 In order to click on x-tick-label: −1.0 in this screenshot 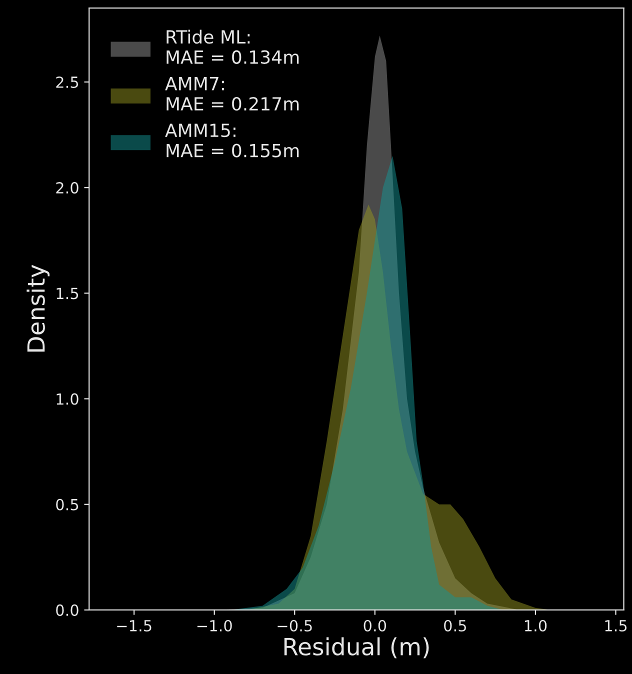, I will do `click(214, 626)`.